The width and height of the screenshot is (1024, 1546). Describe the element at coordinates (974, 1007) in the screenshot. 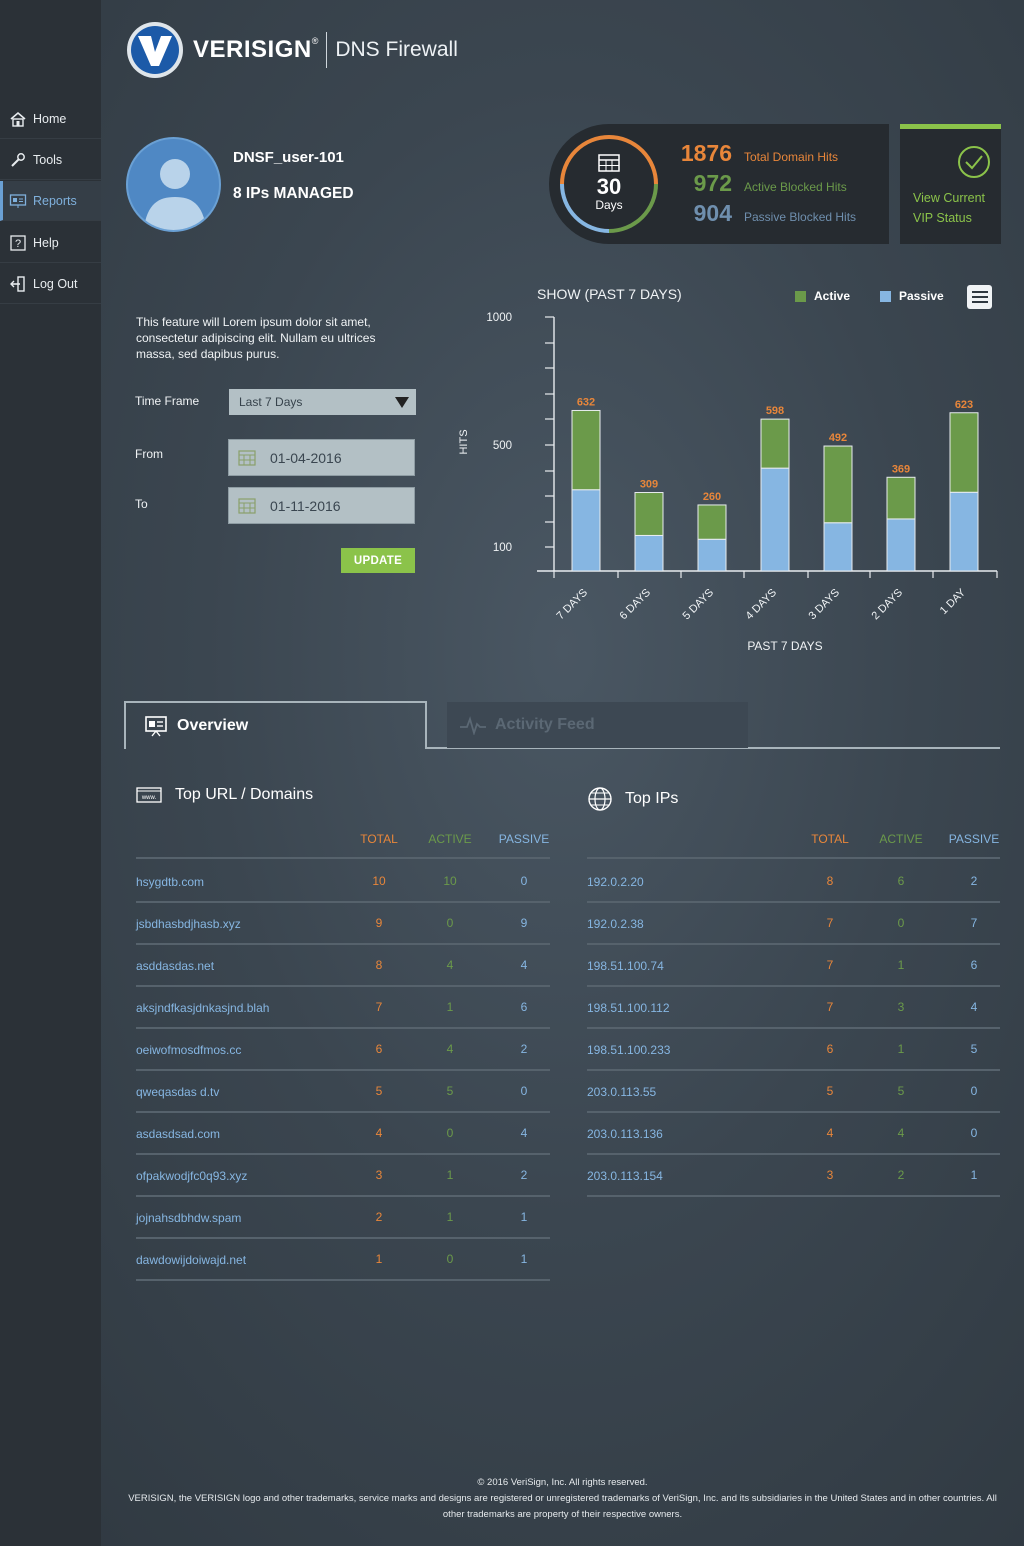

I see `ip-row-passive: 4` at that location.